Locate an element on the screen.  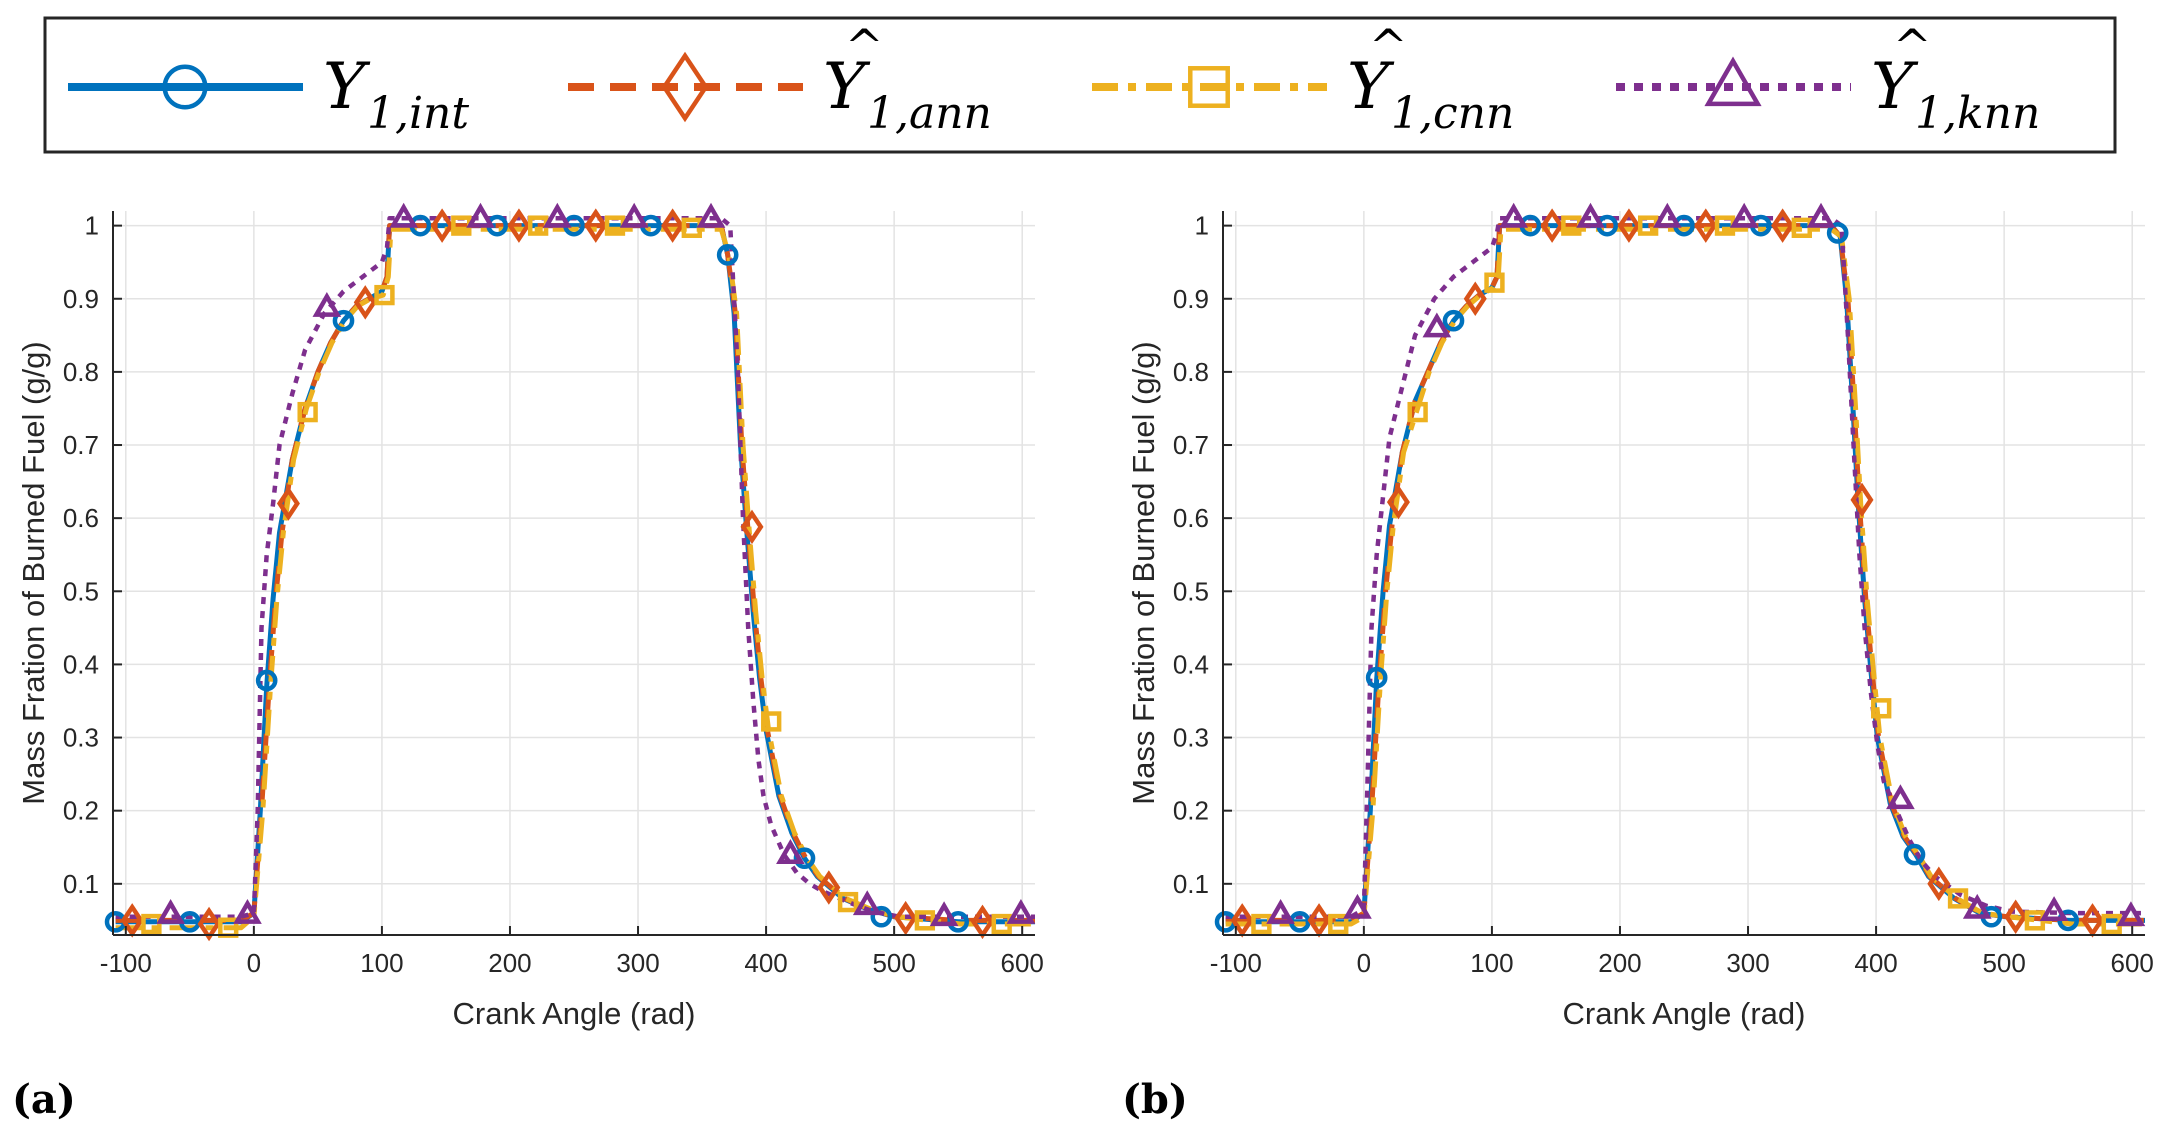
x-tick-label-3: 200 is located at coordinates (509, 963).